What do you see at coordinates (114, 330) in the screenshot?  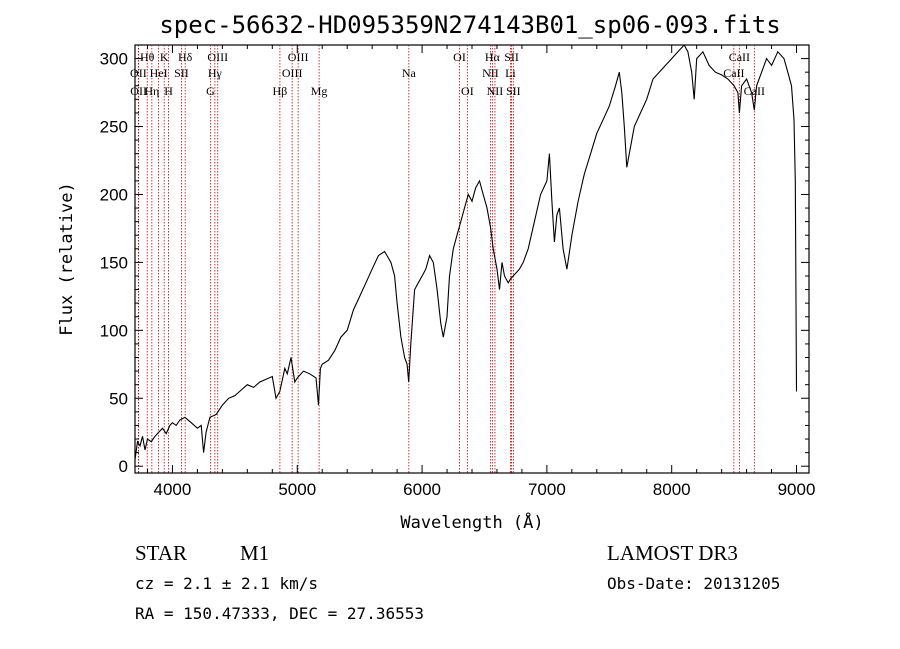 I see `y-tick-label: 100` at bounding box center [114, 330].